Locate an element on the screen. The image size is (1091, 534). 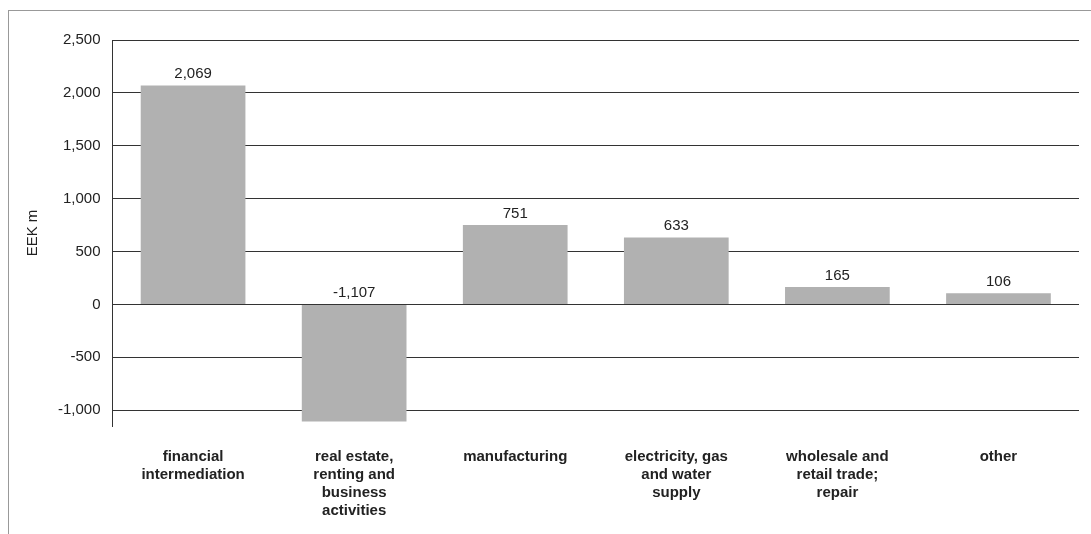
y-tick-label: 1,500 is located at coordinates (81, 144).